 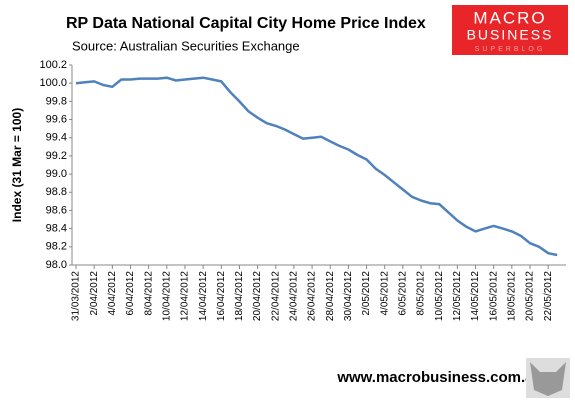 What do you see at coordinates (257, 296) in the screenshot?
I see `x-tick-label: 20/04/2012` at bounding box center [257, 296].